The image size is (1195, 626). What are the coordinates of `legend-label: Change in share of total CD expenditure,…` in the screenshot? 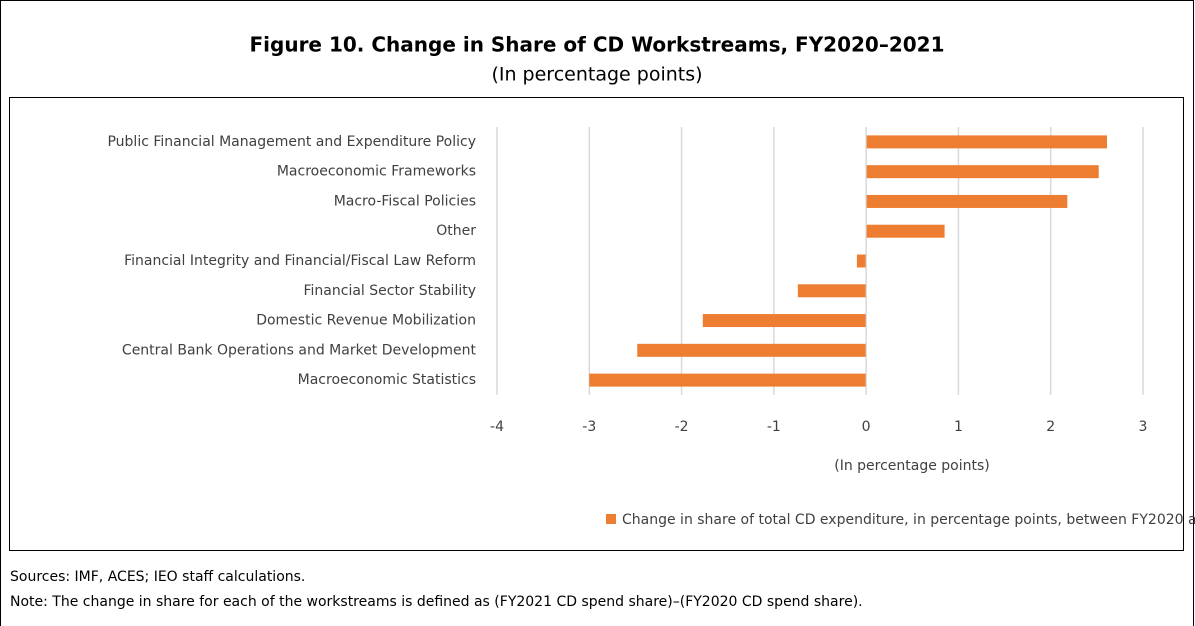 It's located at (908, 520).